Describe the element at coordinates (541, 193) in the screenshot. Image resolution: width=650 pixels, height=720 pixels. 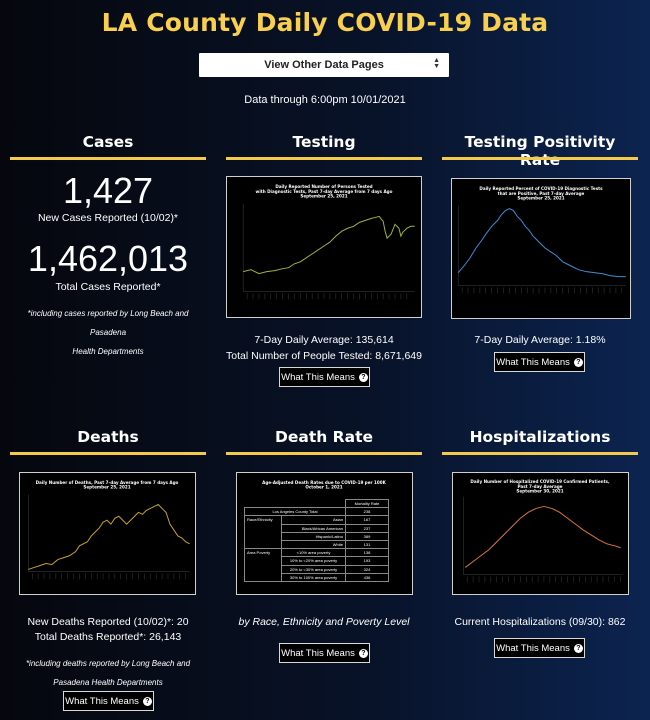
I see `positivity-chart-title-2: that are Positive, Past 7-day Average` at that location.